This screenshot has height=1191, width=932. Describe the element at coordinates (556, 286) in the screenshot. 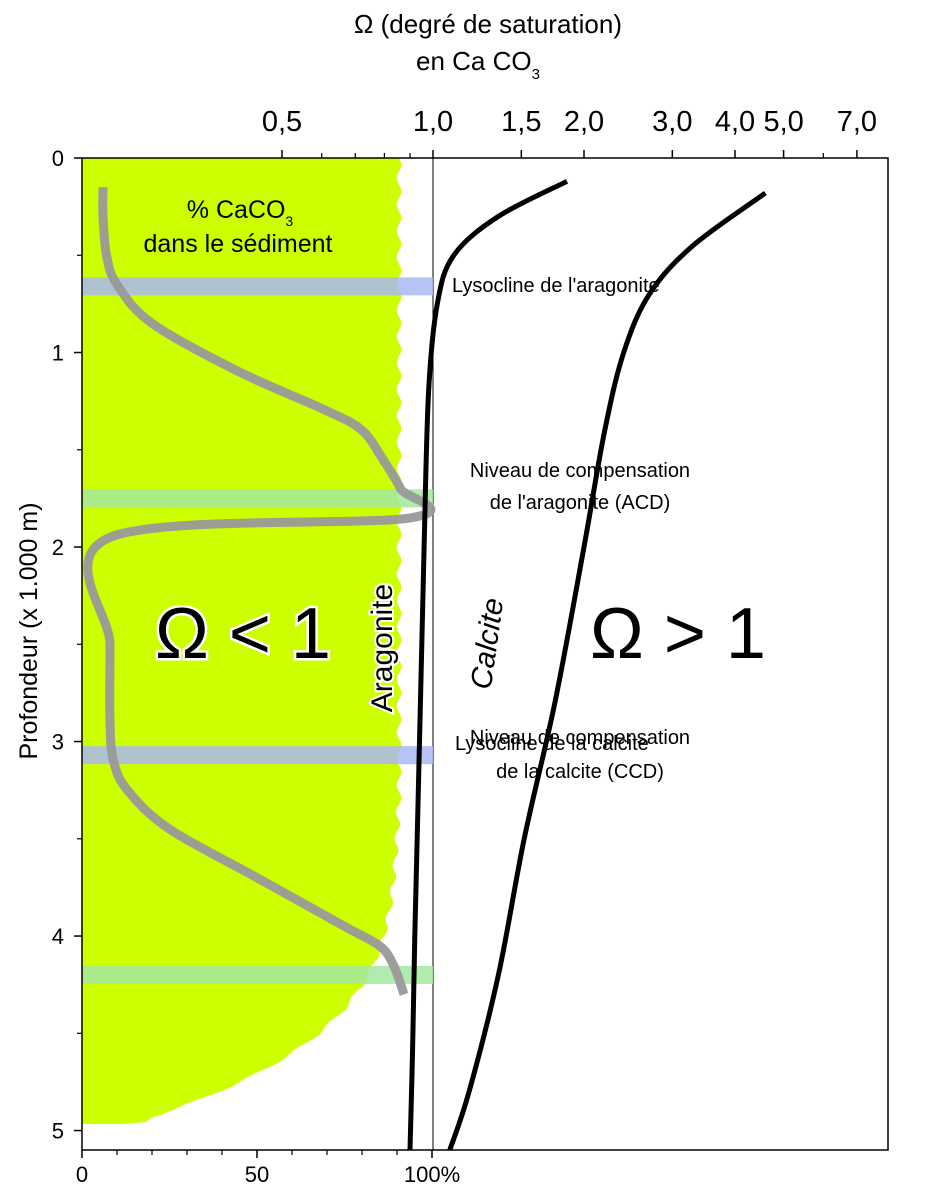

I see `horizon-label-aragonite-lysocline: Lysocline de l'aragonite` at that location.